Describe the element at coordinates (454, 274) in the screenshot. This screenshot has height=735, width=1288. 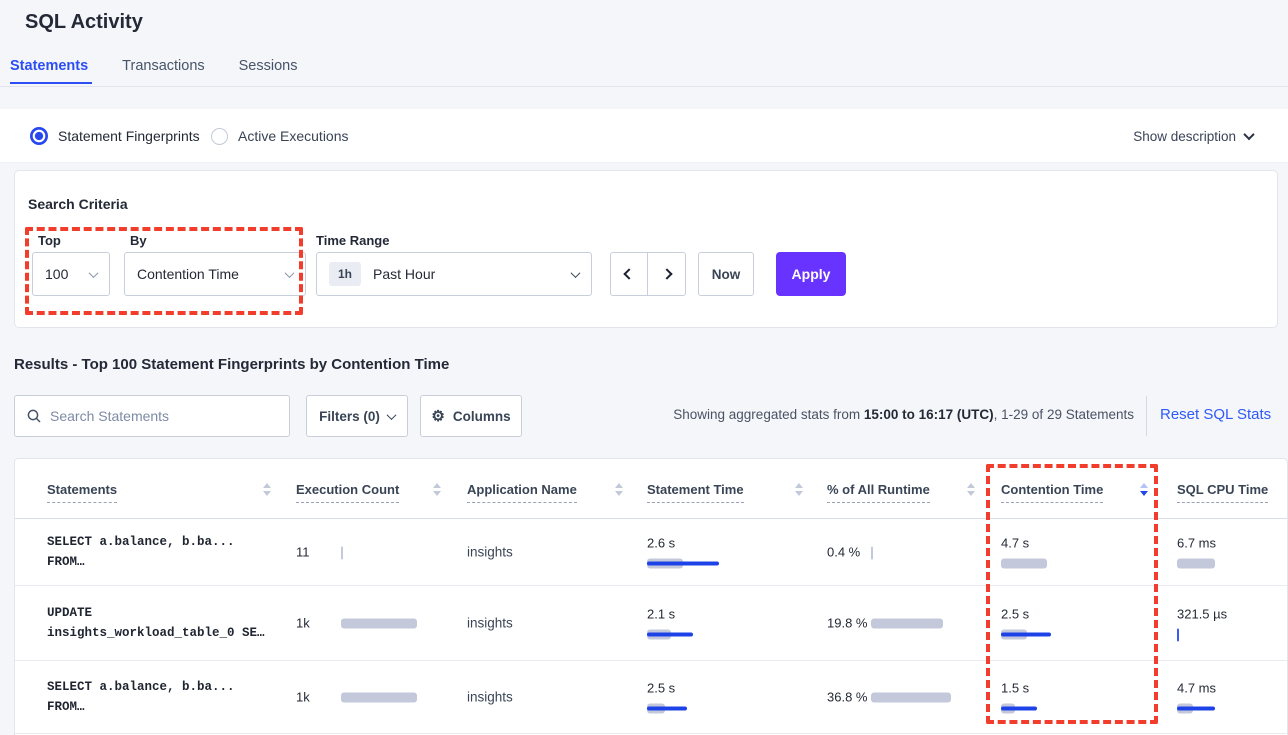
I see `time-range-select: 1h Past Hour` at that location.